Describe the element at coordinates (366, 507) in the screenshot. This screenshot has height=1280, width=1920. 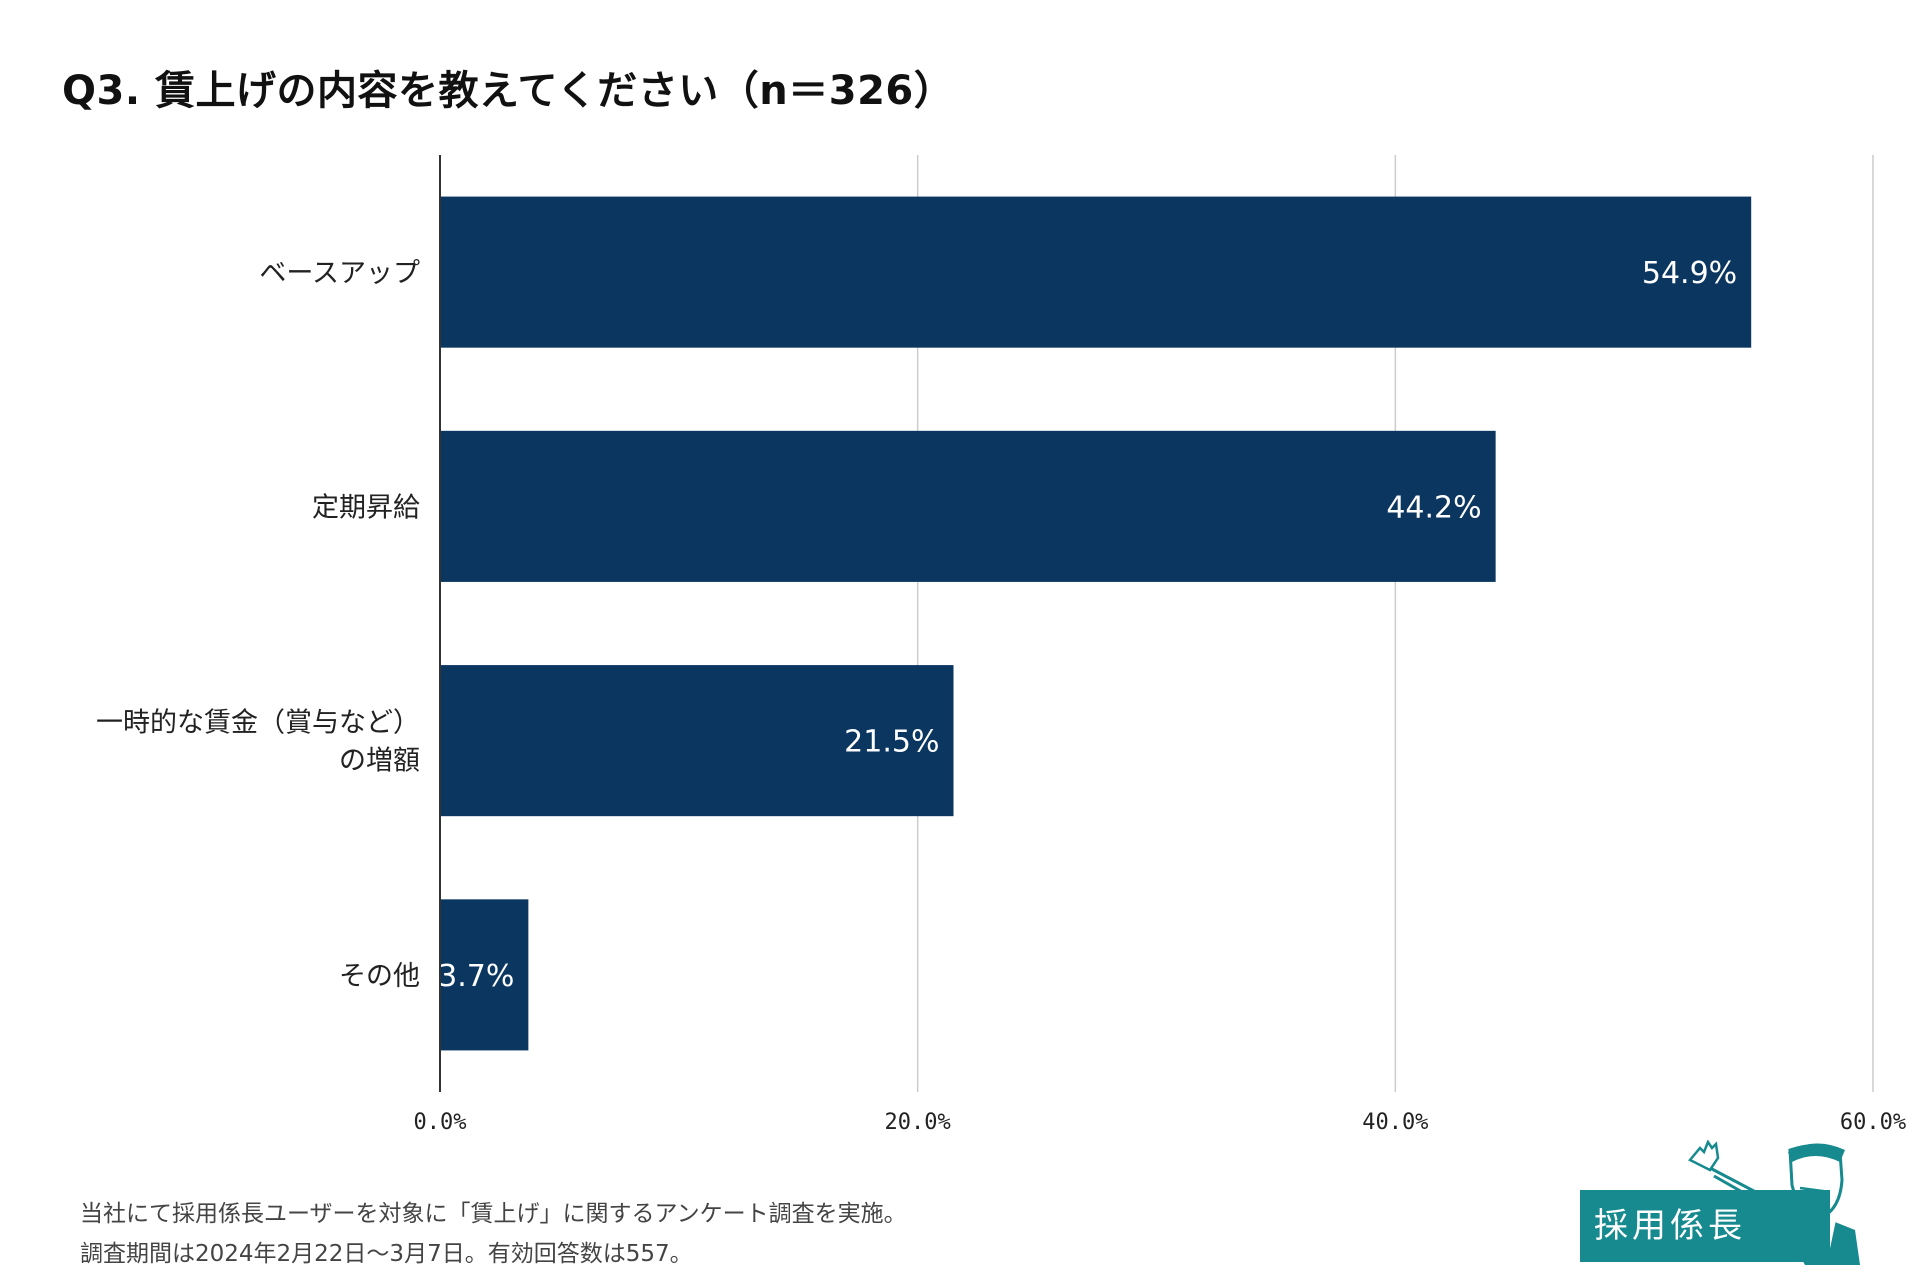
I see `category-label-1: 定期昇給` at that location.